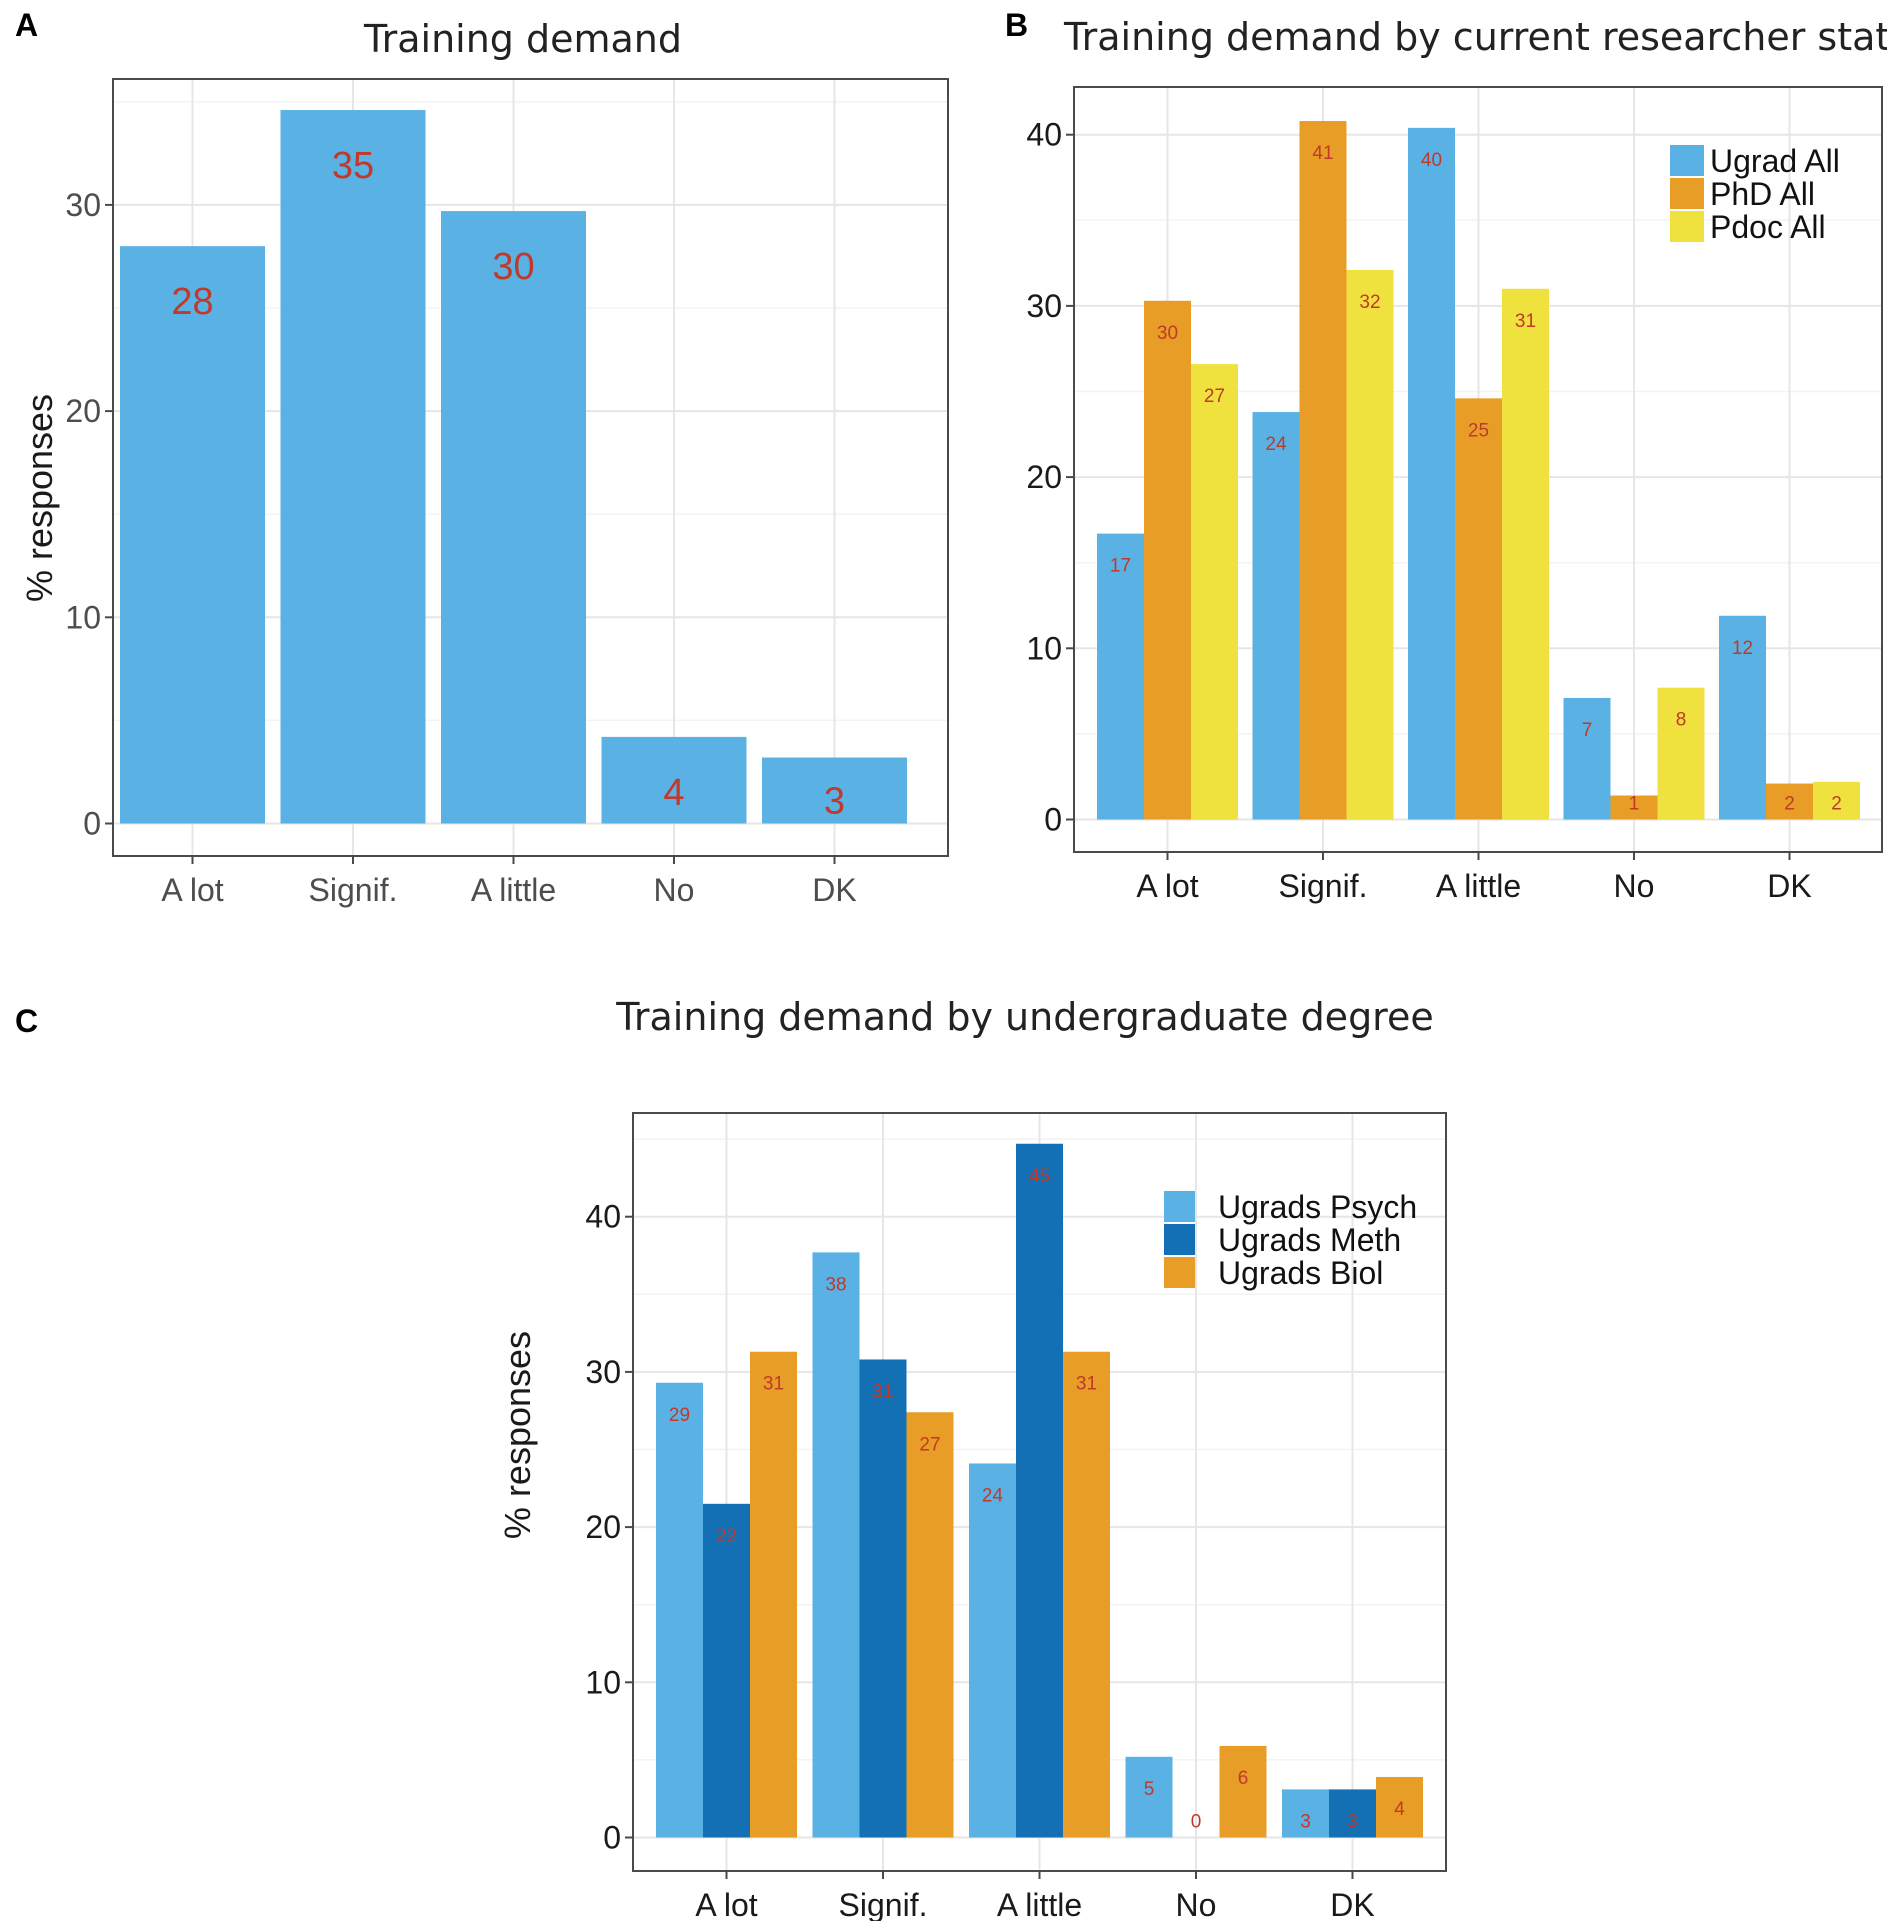 The height and width of the screenshot is (1921, 1887). What do you see at coordinates (1768, 227) in the screenshot?
I see `legend-label-pdoc-all: Pdoc All` at bounding box center [1768, 227].